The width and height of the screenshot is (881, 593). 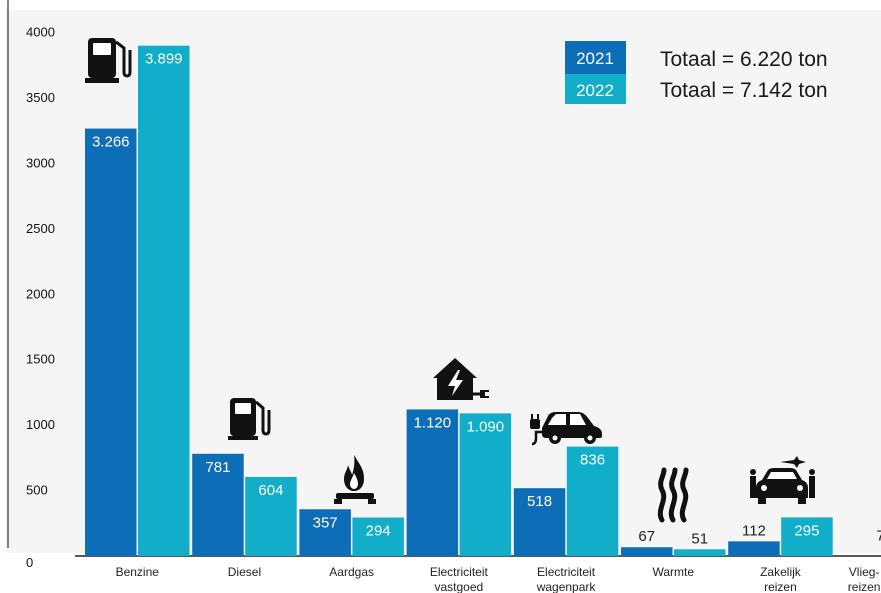 I want to click on legend-swatch-2021, so click(x=595, y=57).